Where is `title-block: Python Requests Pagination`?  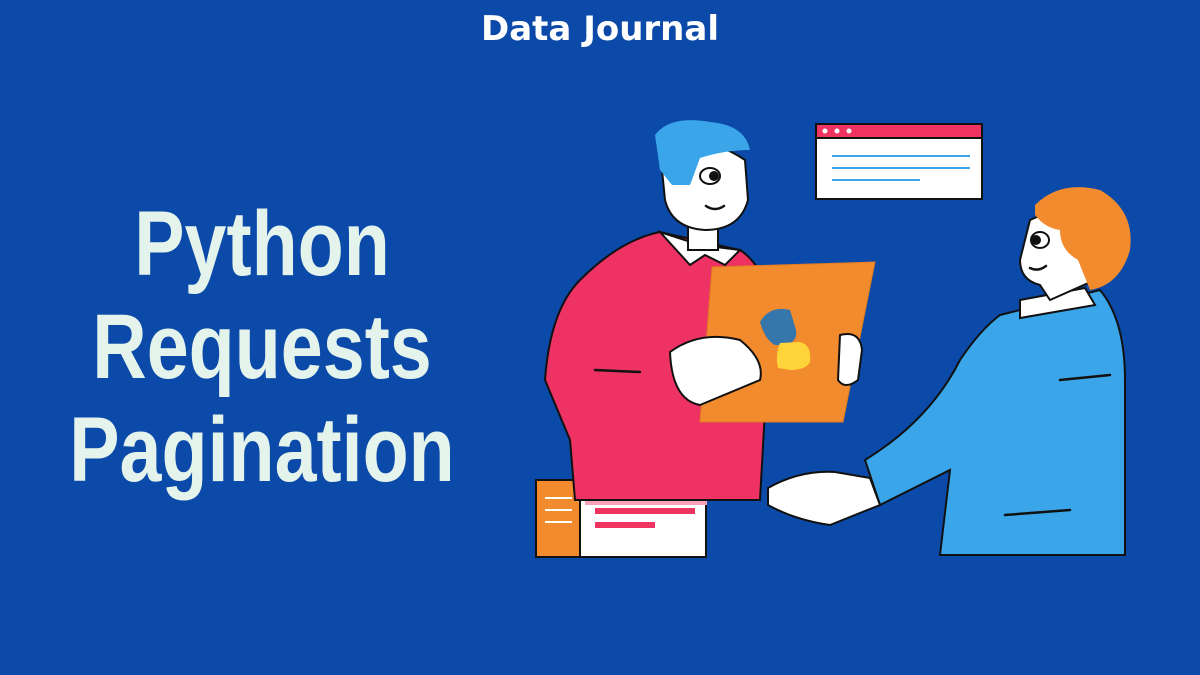 title-block: Python Requests Pagination is located at coordinates (262, 346).